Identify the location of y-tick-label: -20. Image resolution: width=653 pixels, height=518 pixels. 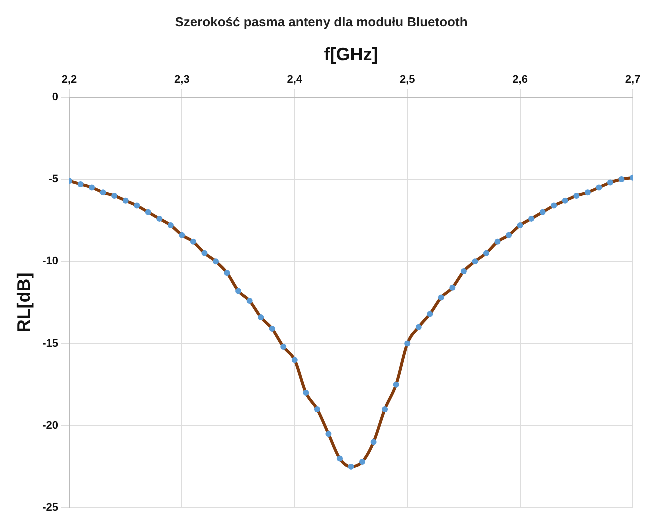
(50, 426).